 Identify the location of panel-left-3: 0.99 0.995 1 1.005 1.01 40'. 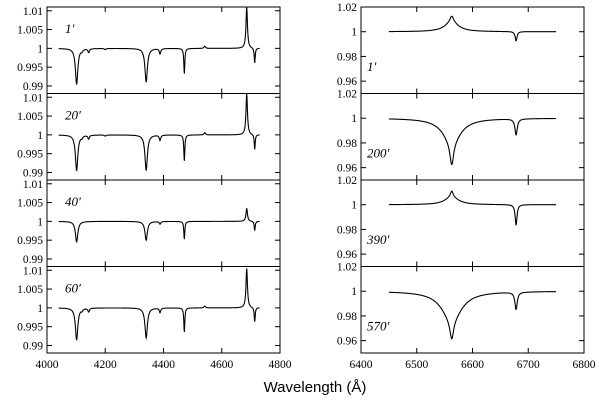
(149, 223).